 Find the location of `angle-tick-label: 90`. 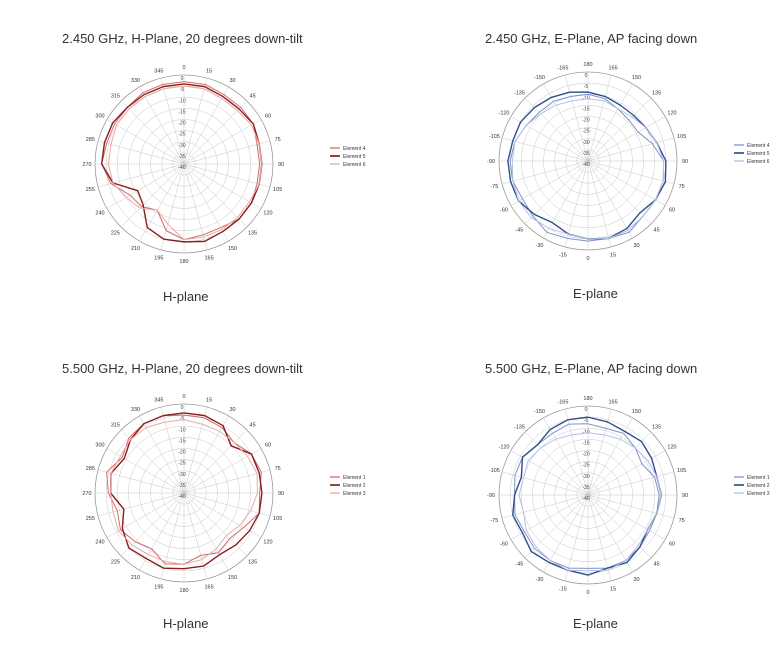

angle-tick-label: 90 is located at coordinates (685, 162).